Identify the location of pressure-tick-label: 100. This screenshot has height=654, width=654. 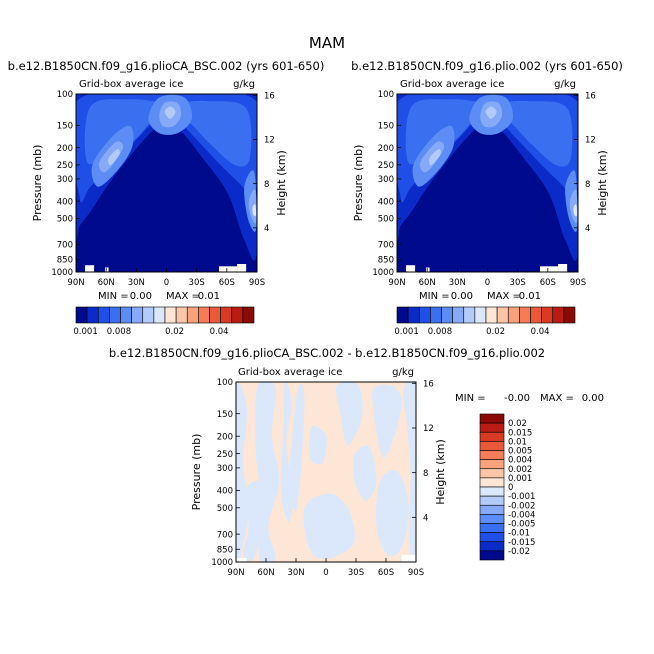
(65, 95).